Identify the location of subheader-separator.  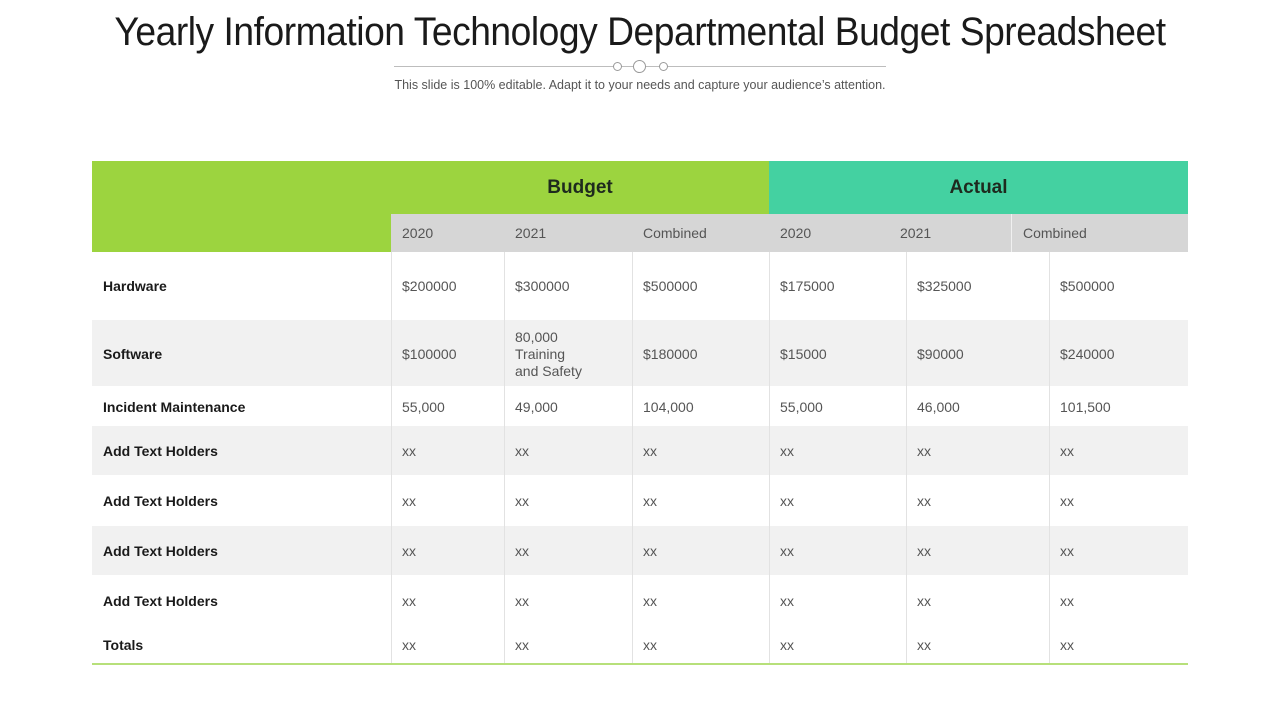
(1011, 233).